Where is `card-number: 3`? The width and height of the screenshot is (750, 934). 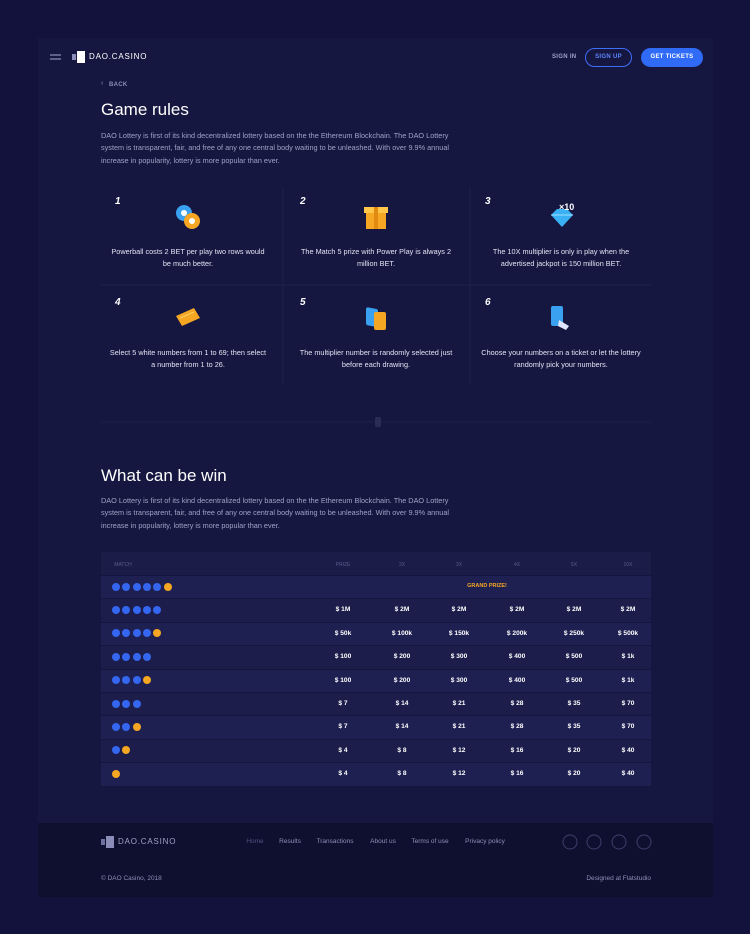 card-number: 3 is located at coordinates (488, 201).